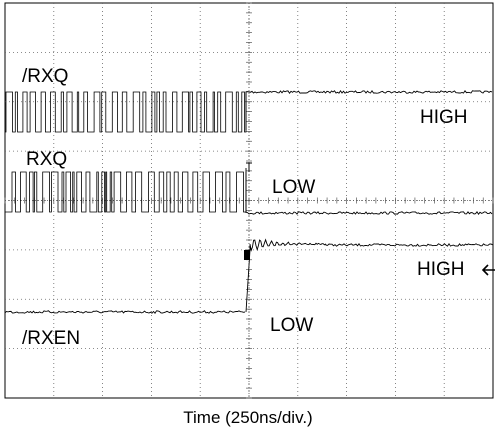  What do you see at coordinates (369, 109) in the screenshot?
I see `trace-rxq-inverted-high` at bounding box center [369, 109].